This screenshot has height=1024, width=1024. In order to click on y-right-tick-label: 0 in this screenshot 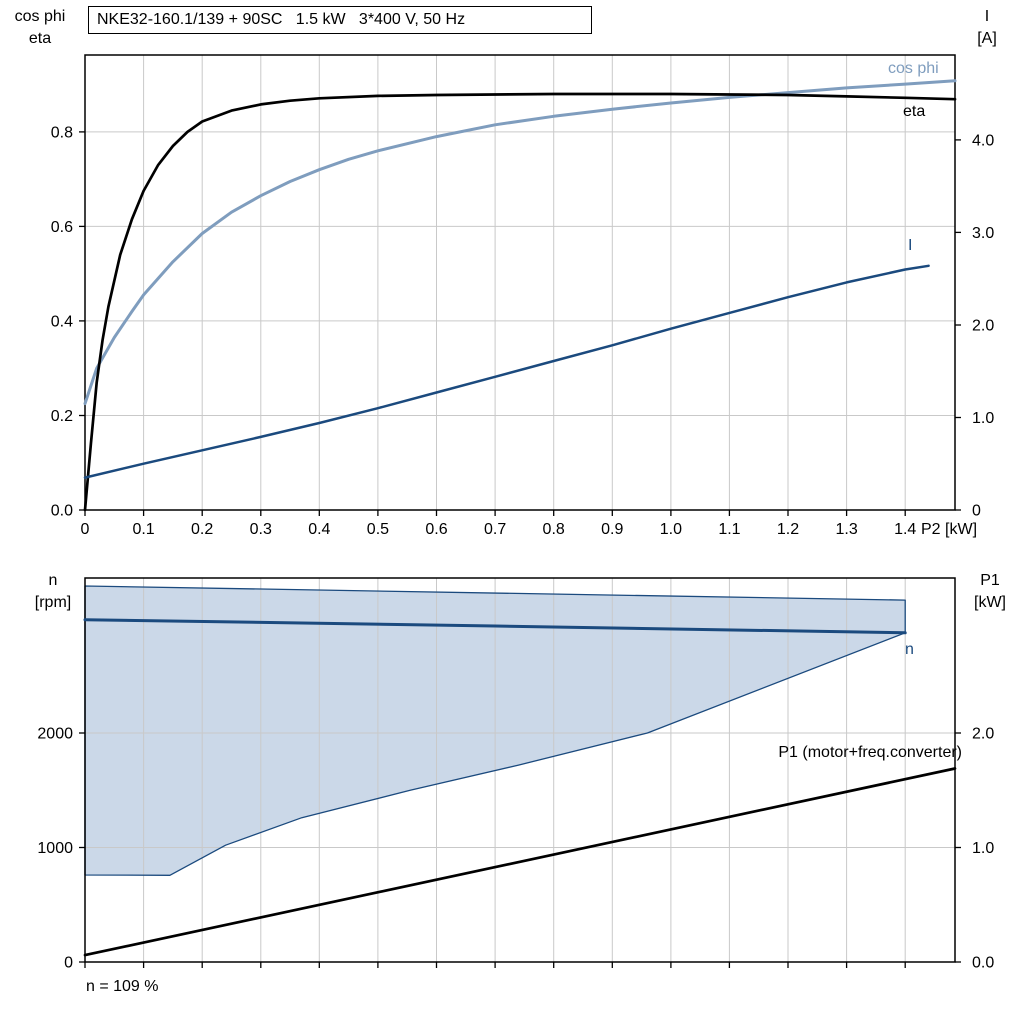, I will do `click(976, 511)`.